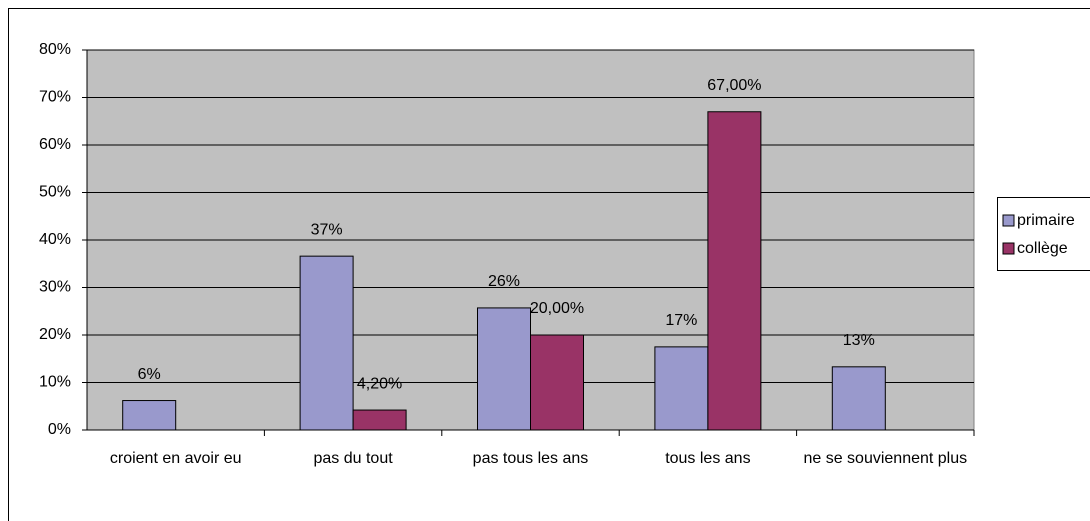  Describe the element at coordinates (530, 458) in the screenshot. I see `x-tick-label: pas tous les ans` at that location.